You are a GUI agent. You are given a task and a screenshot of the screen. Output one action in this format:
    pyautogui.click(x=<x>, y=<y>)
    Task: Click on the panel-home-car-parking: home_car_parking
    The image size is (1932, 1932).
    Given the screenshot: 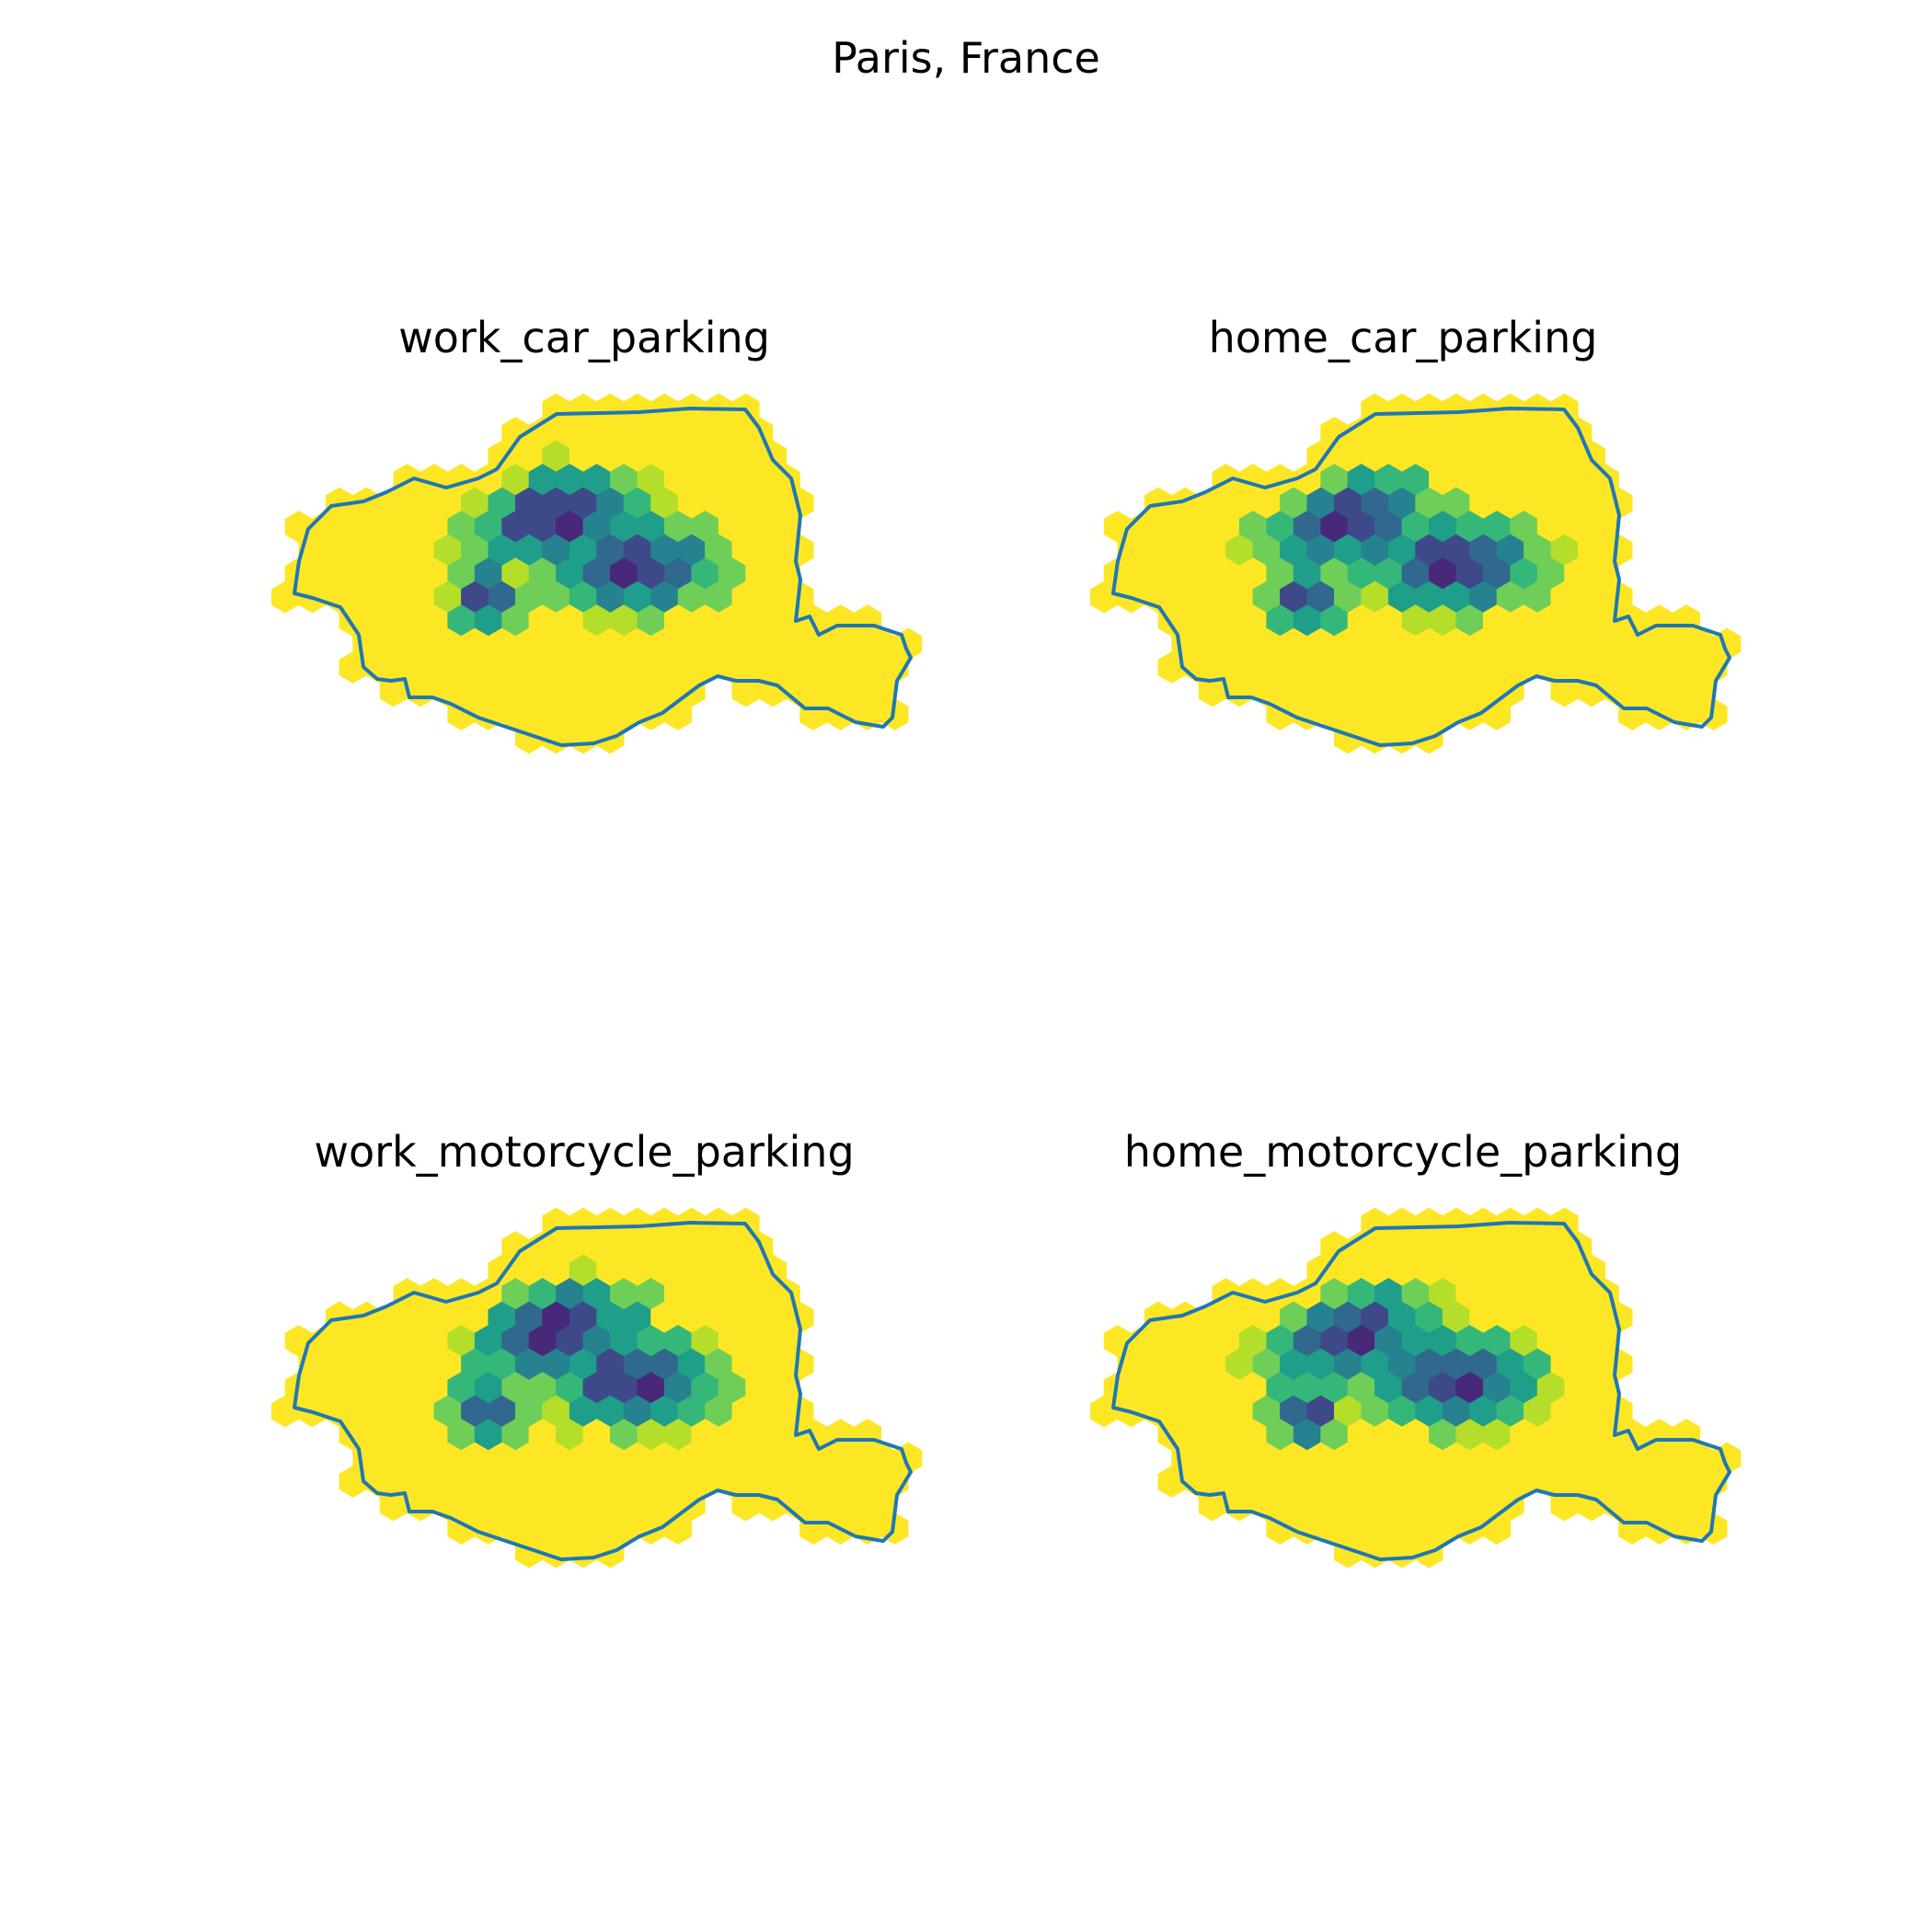 What is the action you would take?
    pyautogui.click(x=1403, y=635)
    